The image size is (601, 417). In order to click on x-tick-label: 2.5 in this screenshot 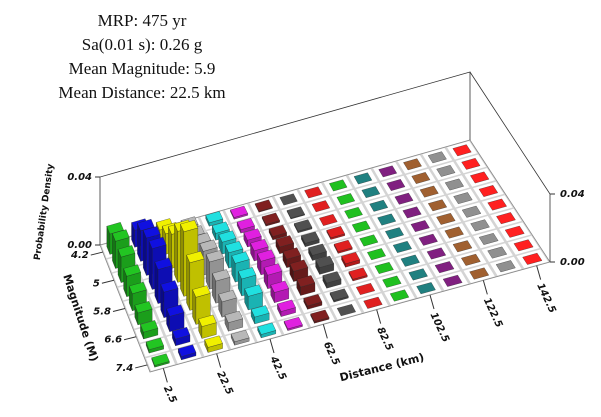, I will do `click(169, 394)`.